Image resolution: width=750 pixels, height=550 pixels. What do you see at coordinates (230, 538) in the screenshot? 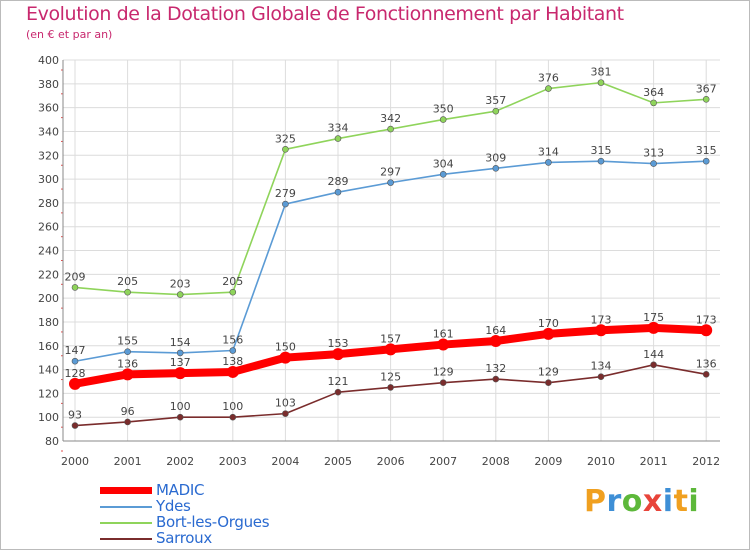
I see `legend-item-sarroux: Sarroux` at bounding box center [230, 538].